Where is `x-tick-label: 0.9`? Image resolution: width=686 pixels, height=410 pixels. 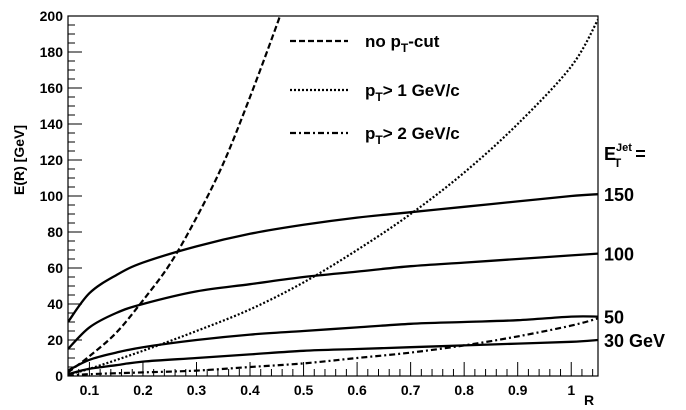
x-tick-label: 0.9 is located at coordinates (518, 390).